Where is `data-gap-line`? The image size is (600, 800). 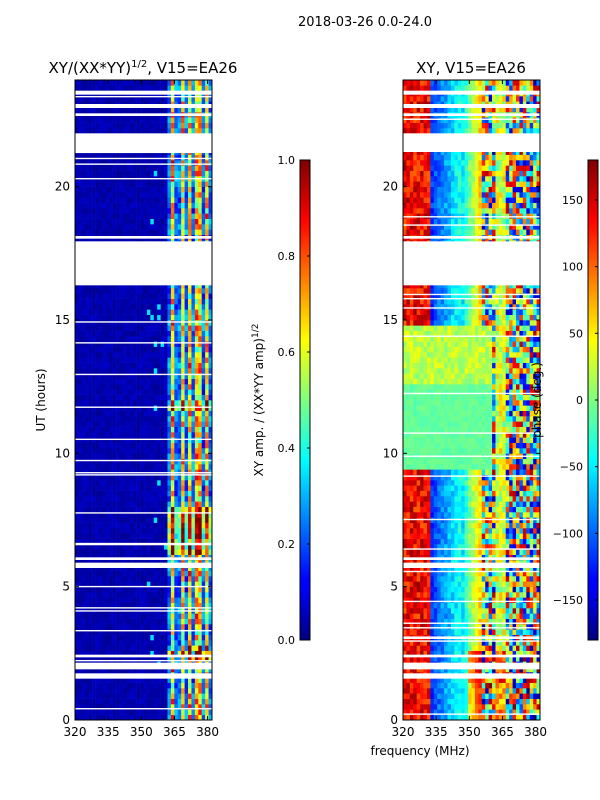
data-gap-line is located at coordinates (143, 374).